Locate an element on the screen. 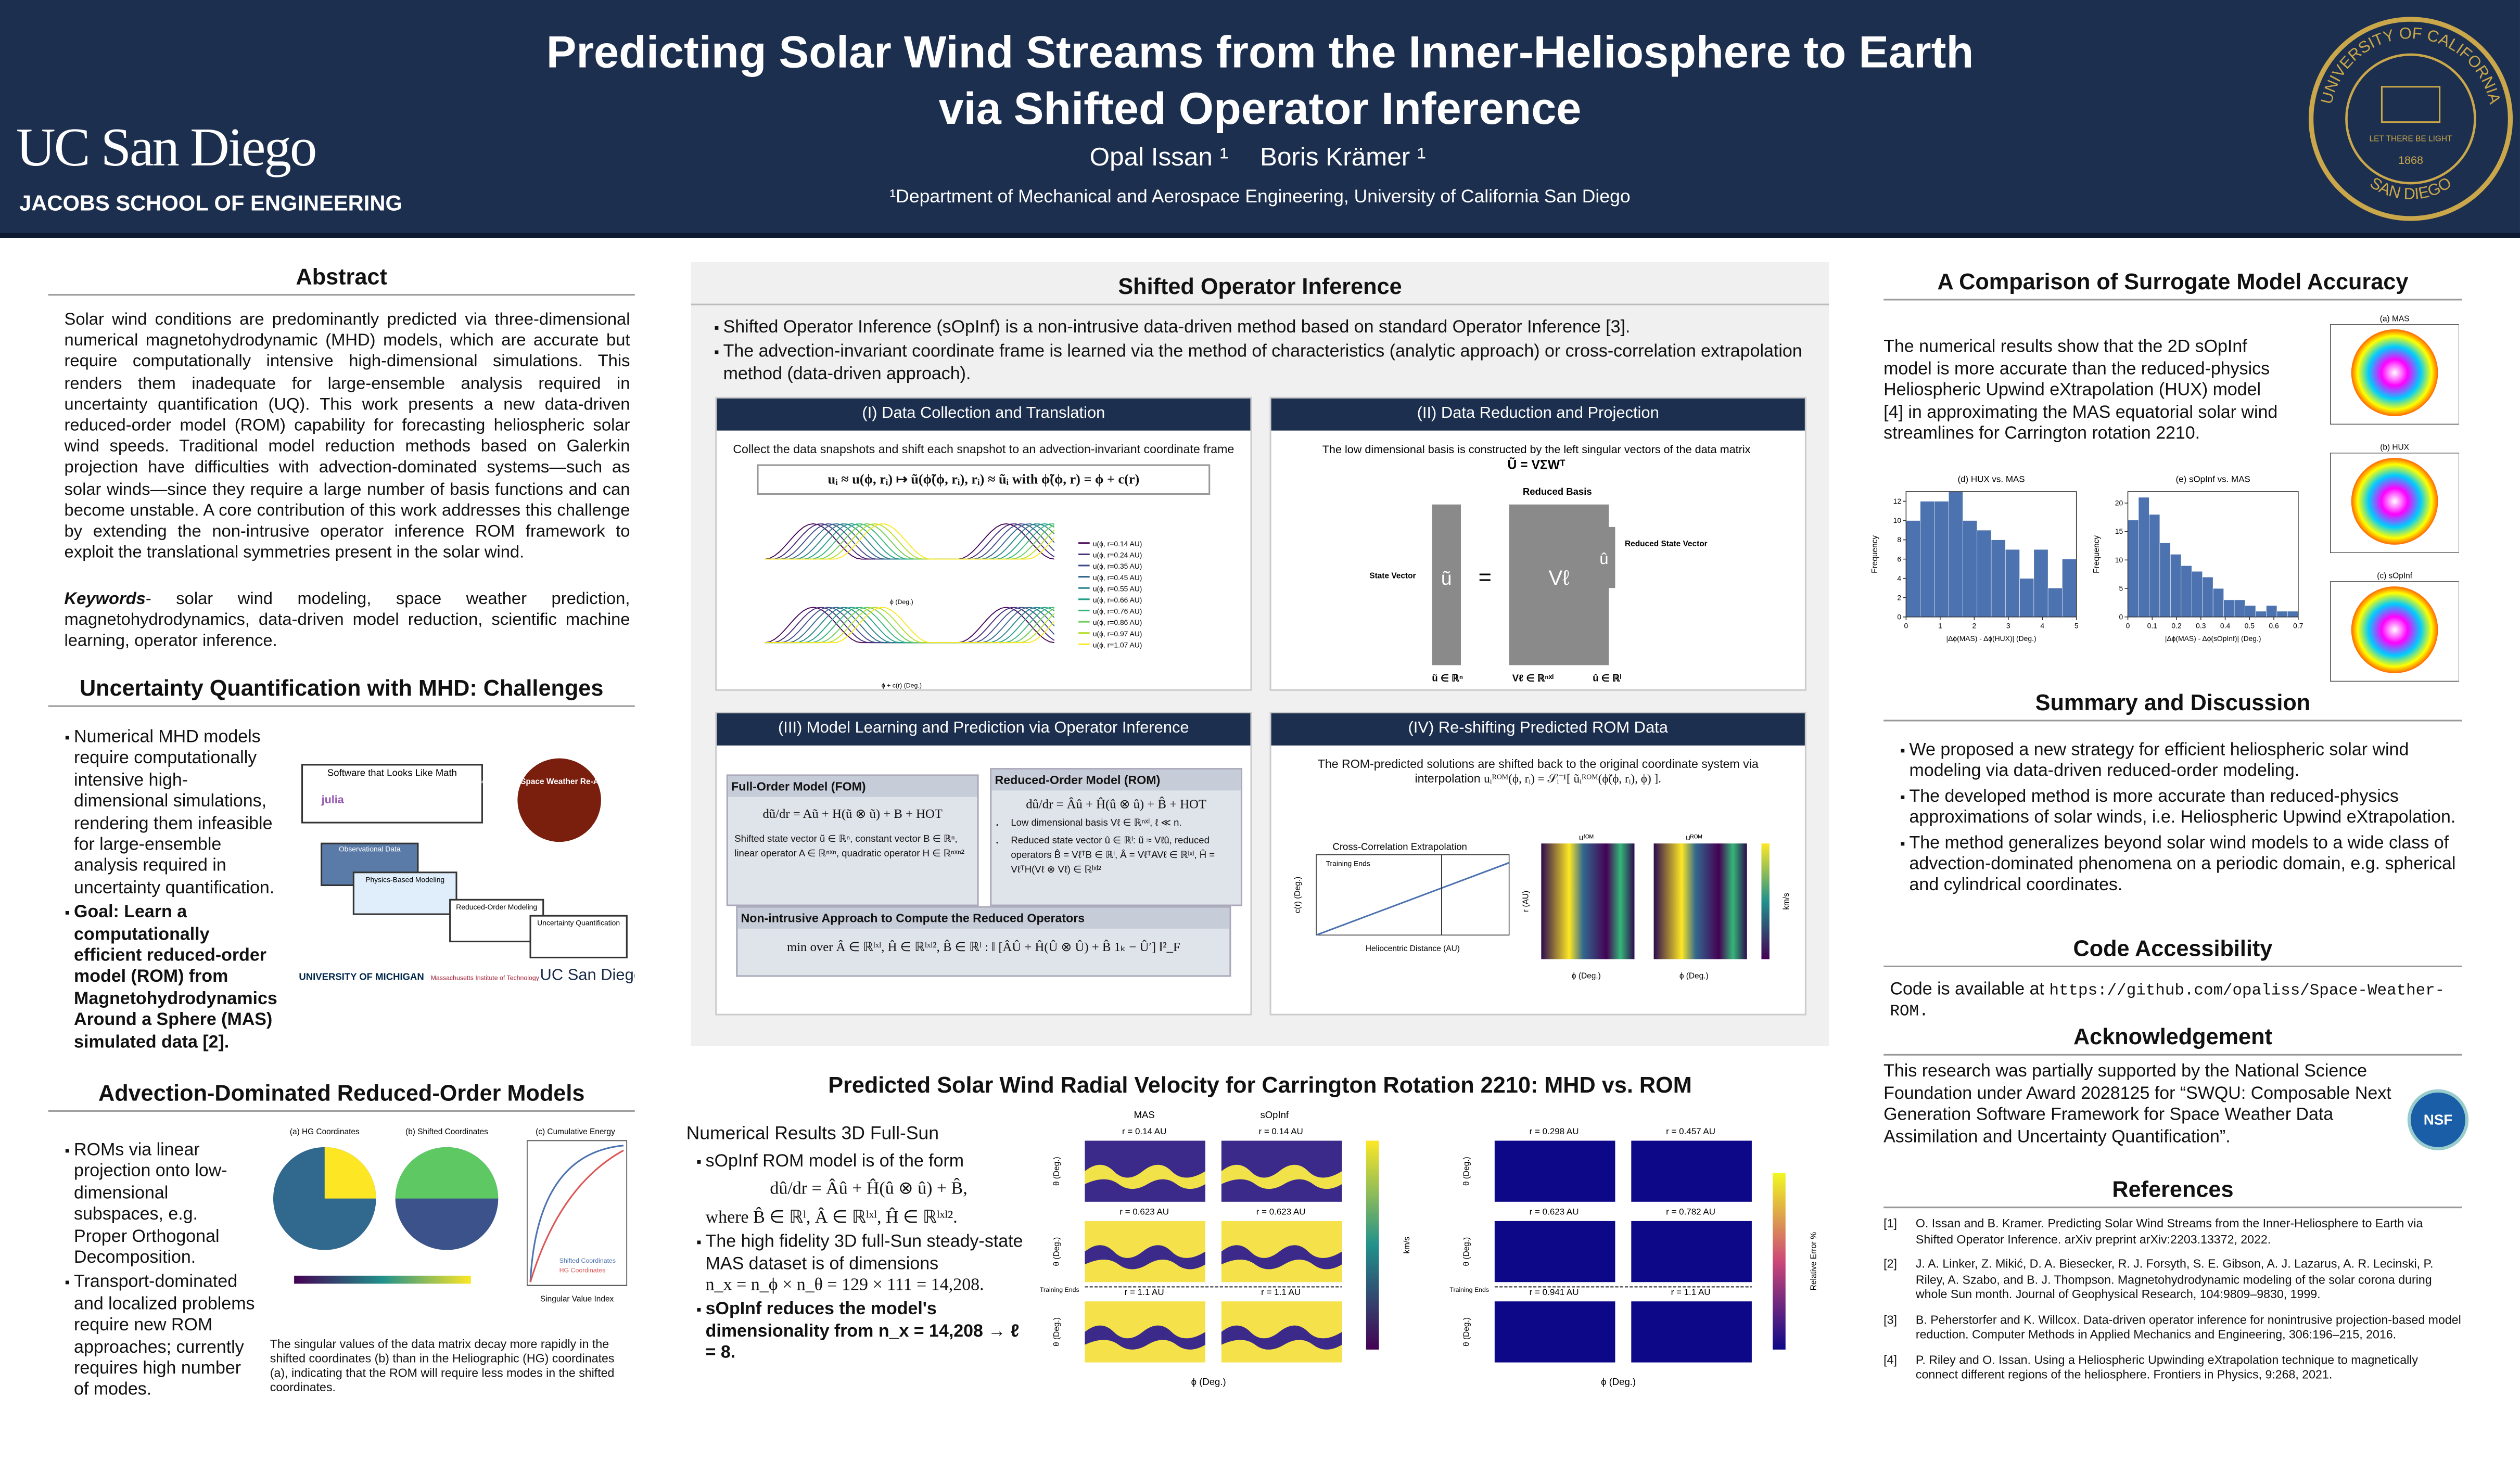 The height and width of the screenshot is (1475, 2520). x-tick-label: 1 is located at coordinates (1940, 625).